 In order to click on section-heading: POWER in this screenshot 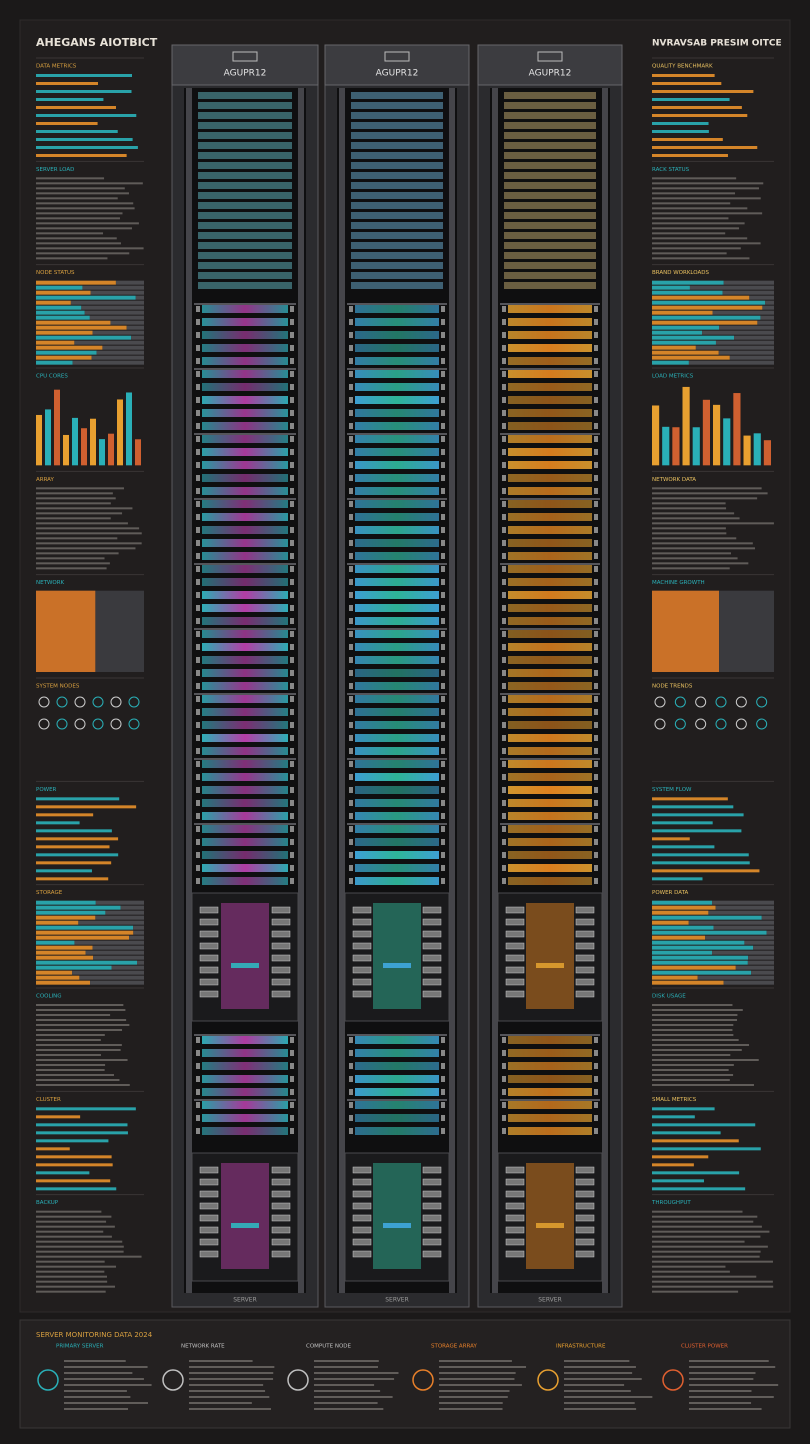, I will do `click(46, 790)`.